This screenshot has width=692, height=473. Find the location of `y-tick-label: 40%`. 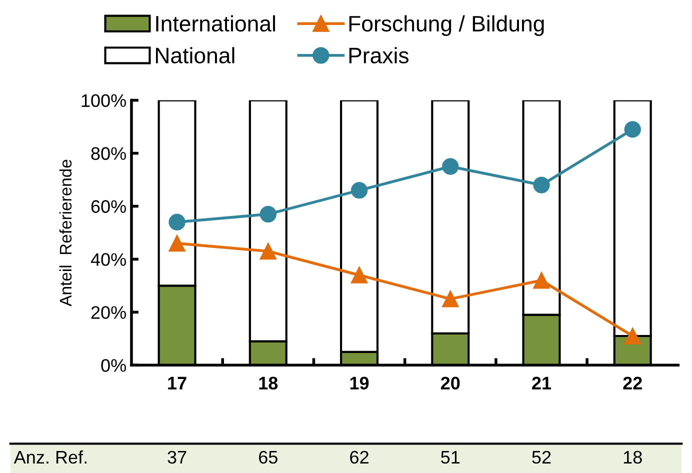

y-tick-label: 40% is located at coordinates (108, 259).